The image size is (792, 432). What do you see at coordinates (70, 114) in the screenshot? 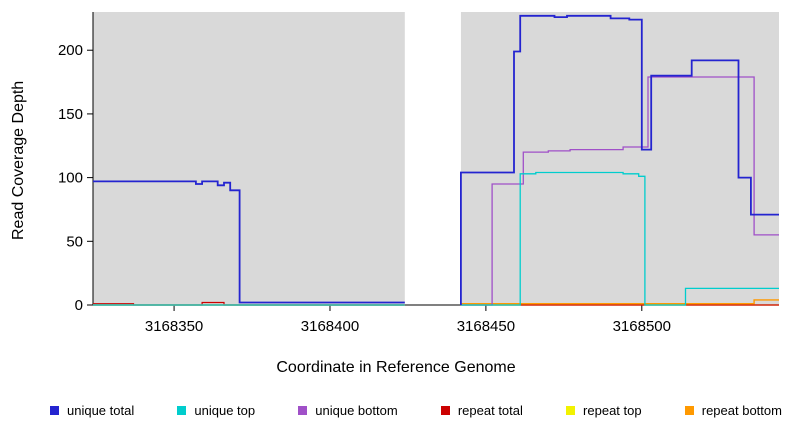
I see `svg-text: 150` at bounding box center [70, 114].